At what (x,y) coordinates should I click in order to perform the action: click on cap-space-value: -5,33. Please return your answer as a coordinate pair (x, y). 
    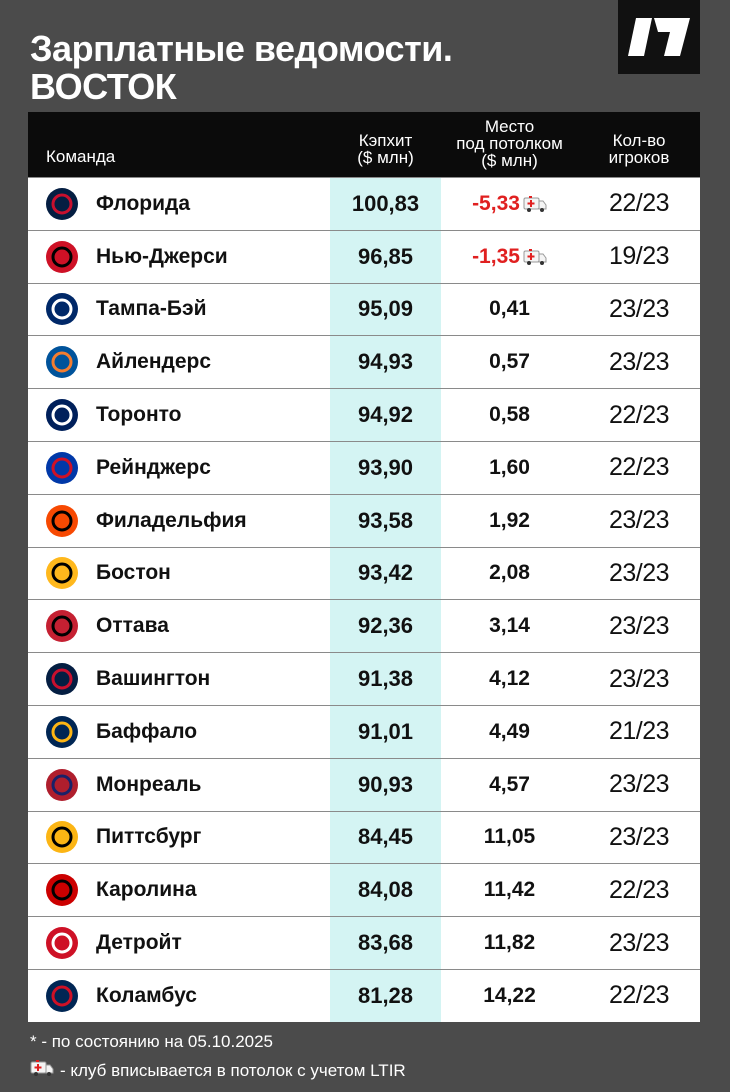
    Looking at the image, I should click on (496, 203).